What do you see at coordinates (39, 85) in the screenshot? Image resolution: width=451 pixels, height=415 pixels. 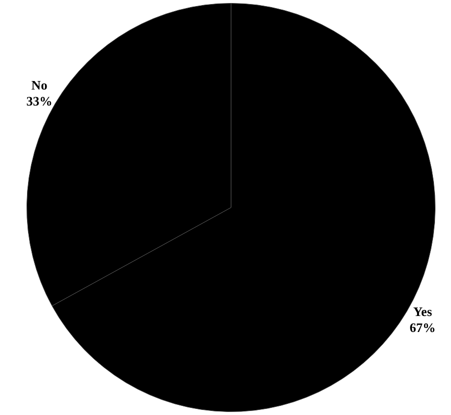 I see `slice-label: No` at bounding box center [39, 85].